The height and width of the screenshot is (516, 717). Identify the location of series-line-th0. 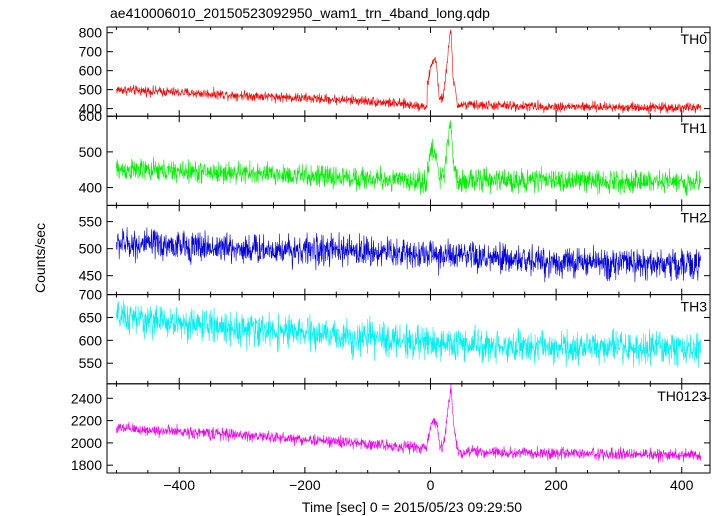
(408, 71).